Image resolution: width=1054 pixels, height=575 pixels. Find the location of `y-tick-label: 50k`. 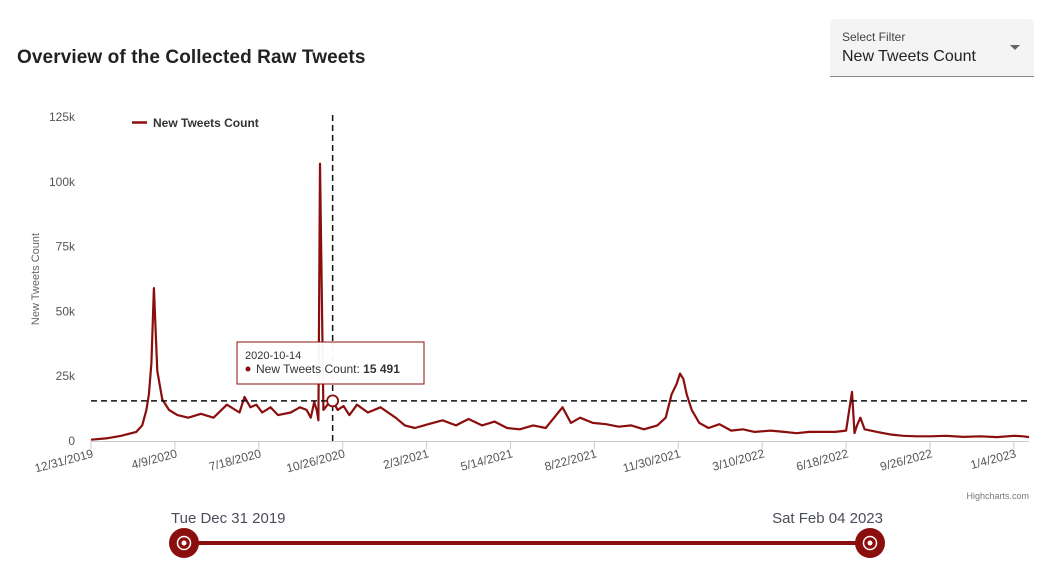

y-tick-label: 50k is located at coordinates (66, 311).